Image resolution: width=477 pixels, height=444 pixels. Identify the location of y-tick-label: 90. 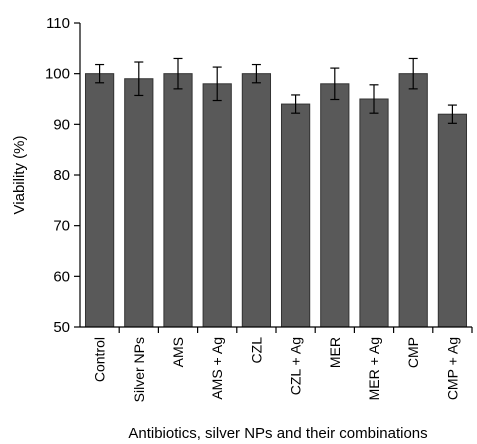
(61, 124).